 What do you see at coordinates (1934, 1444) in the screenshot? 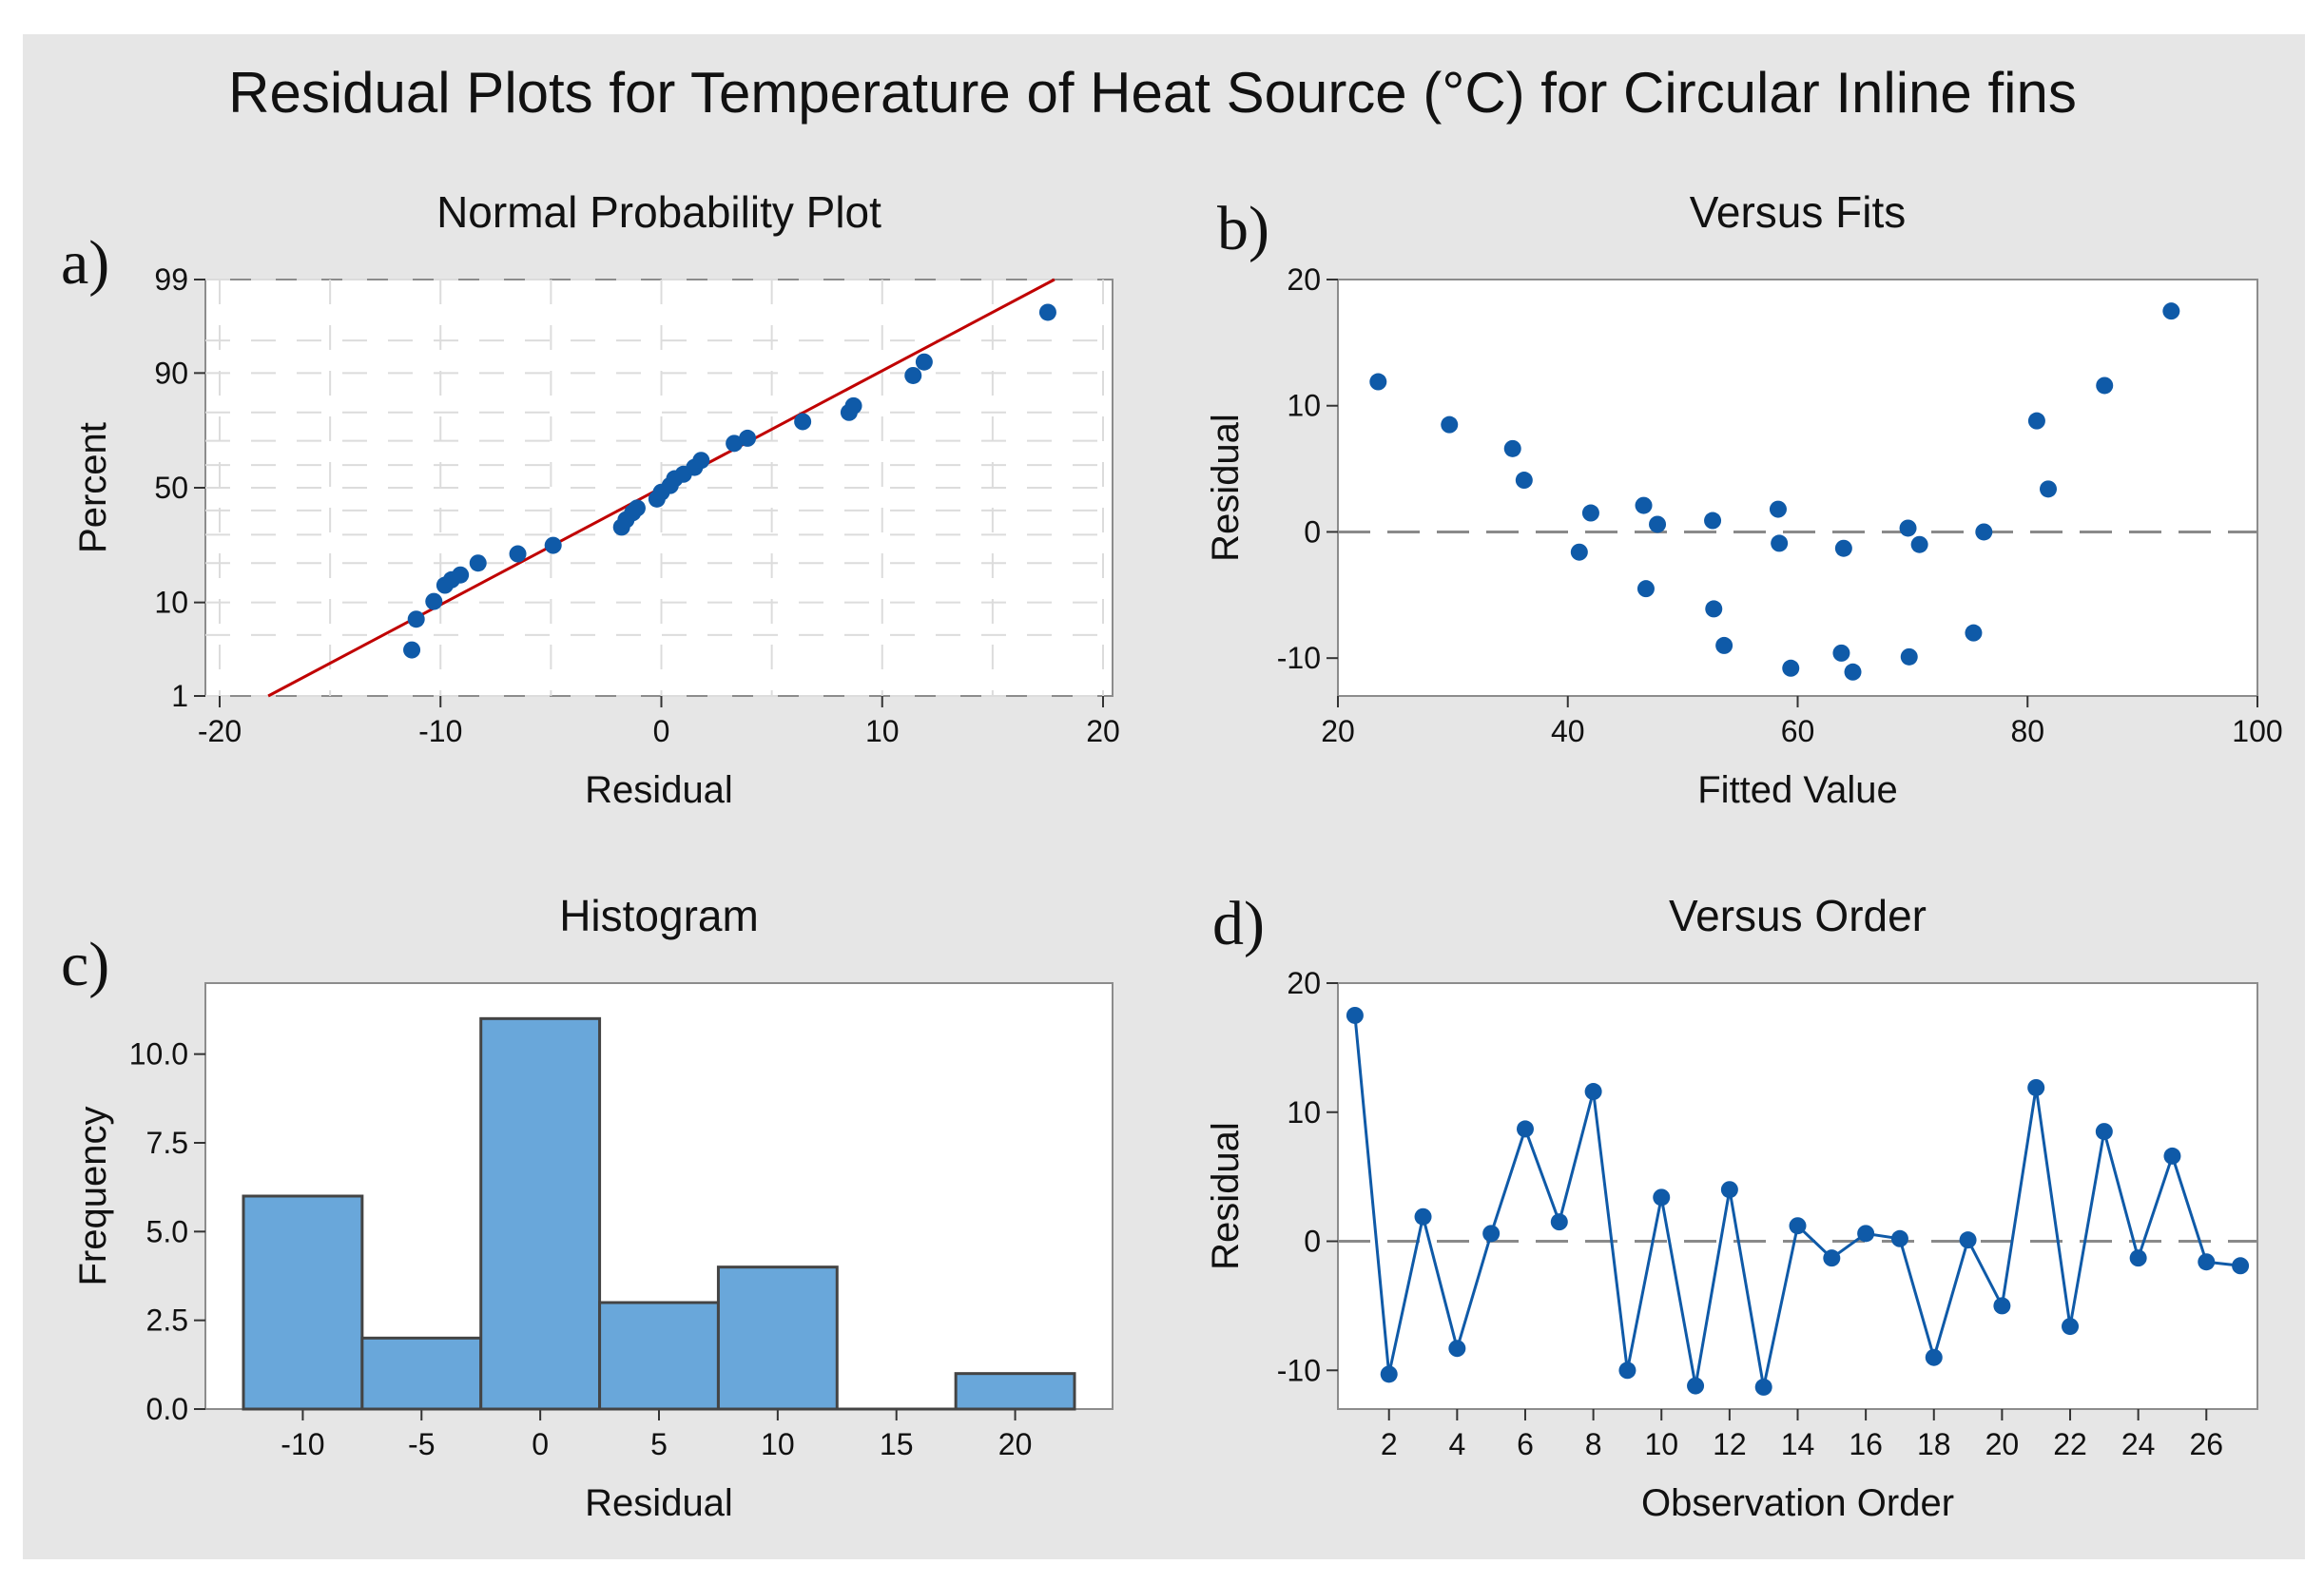
I see `x-tick-label: 18` at bounding box center [1934, 1444].